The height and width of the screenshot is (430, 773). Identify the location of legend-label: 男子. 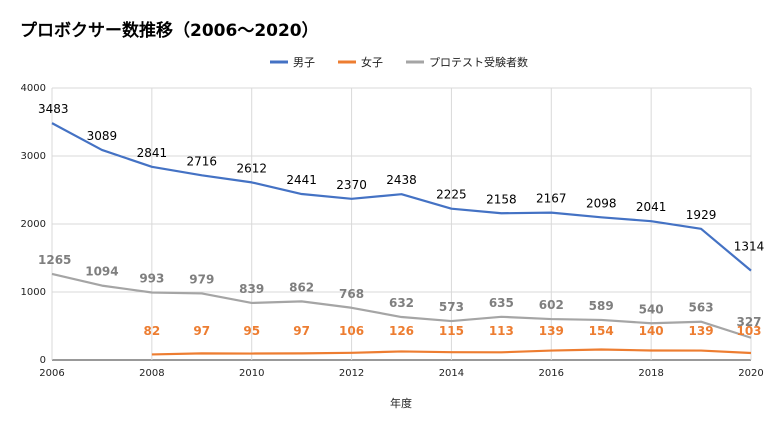
(304, 62).